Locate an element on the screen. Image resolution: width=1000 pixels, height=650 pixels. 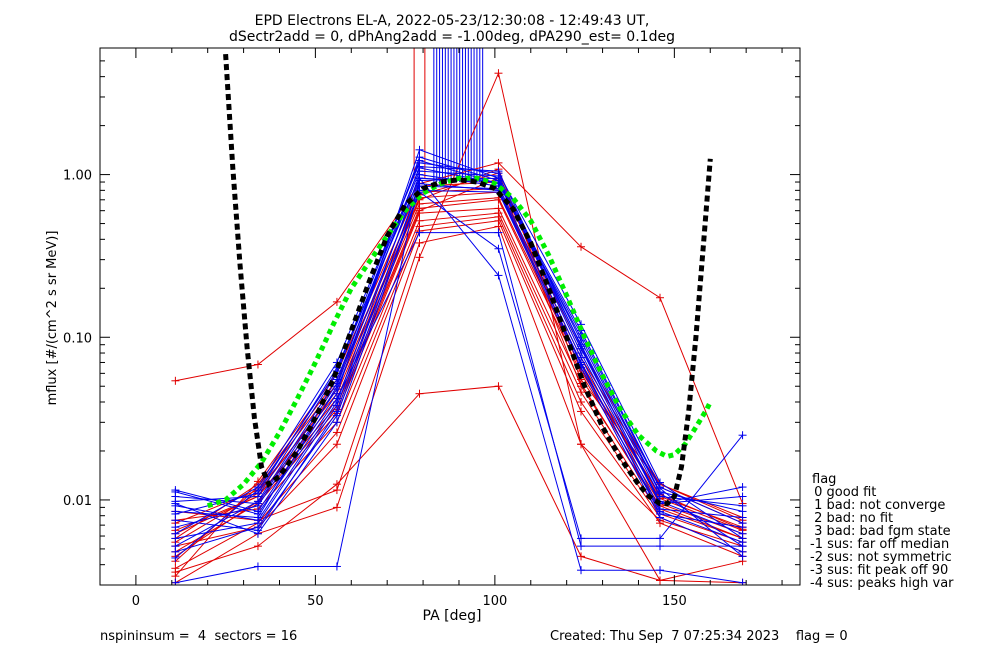
legend-entry-5: -2 sus: not symmetric is located at coordinates (881, 557).